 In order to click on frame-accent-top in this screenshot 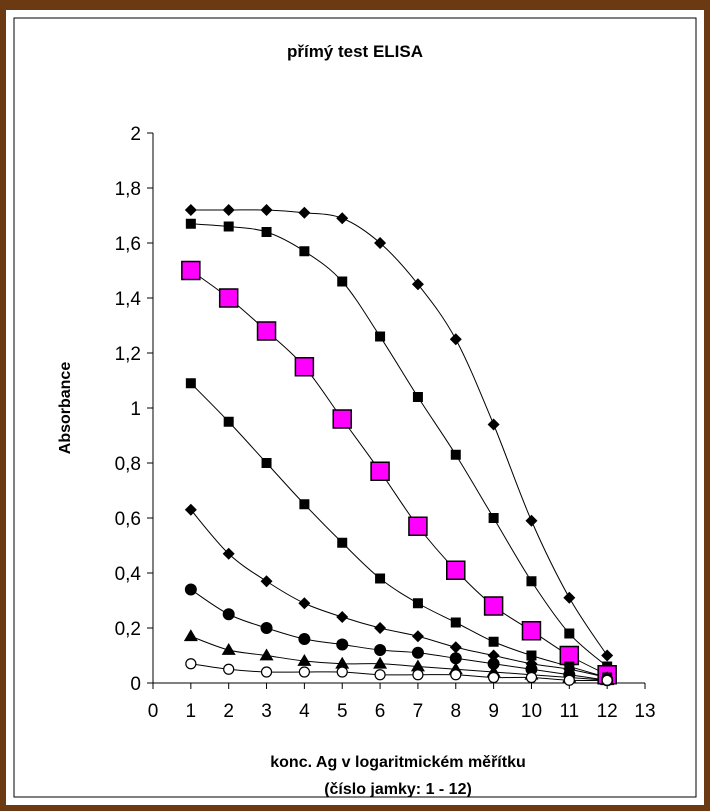, I will do `click(355, 5)`.